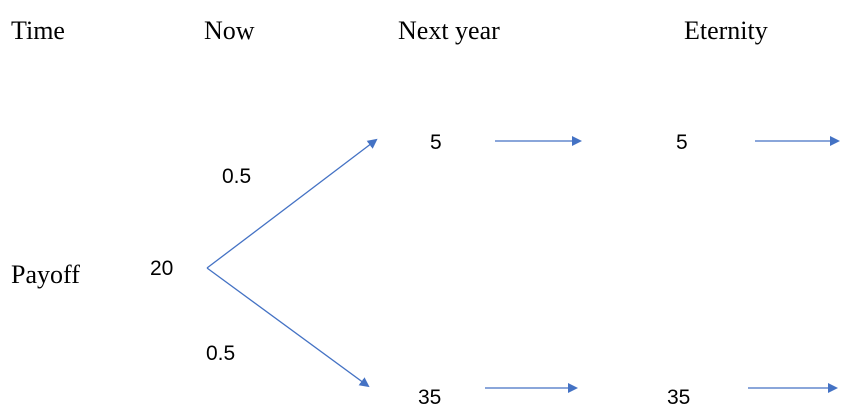  Describe the element at coordinates (288, 327) in the screenshot. I see `branch-down-arrow` at that location.